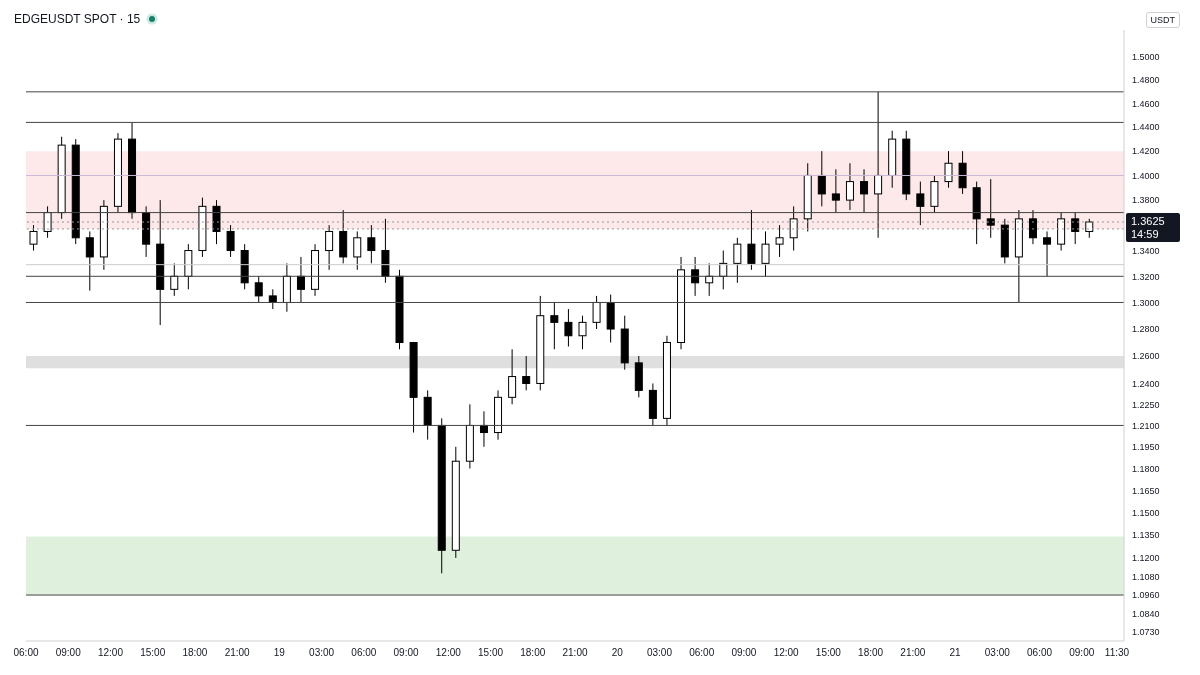 The image size is (1200, 675). Describe the element at coordinates (1146, 200) in the screenshot. I see `y-tick-label: 1.3800` at that location.